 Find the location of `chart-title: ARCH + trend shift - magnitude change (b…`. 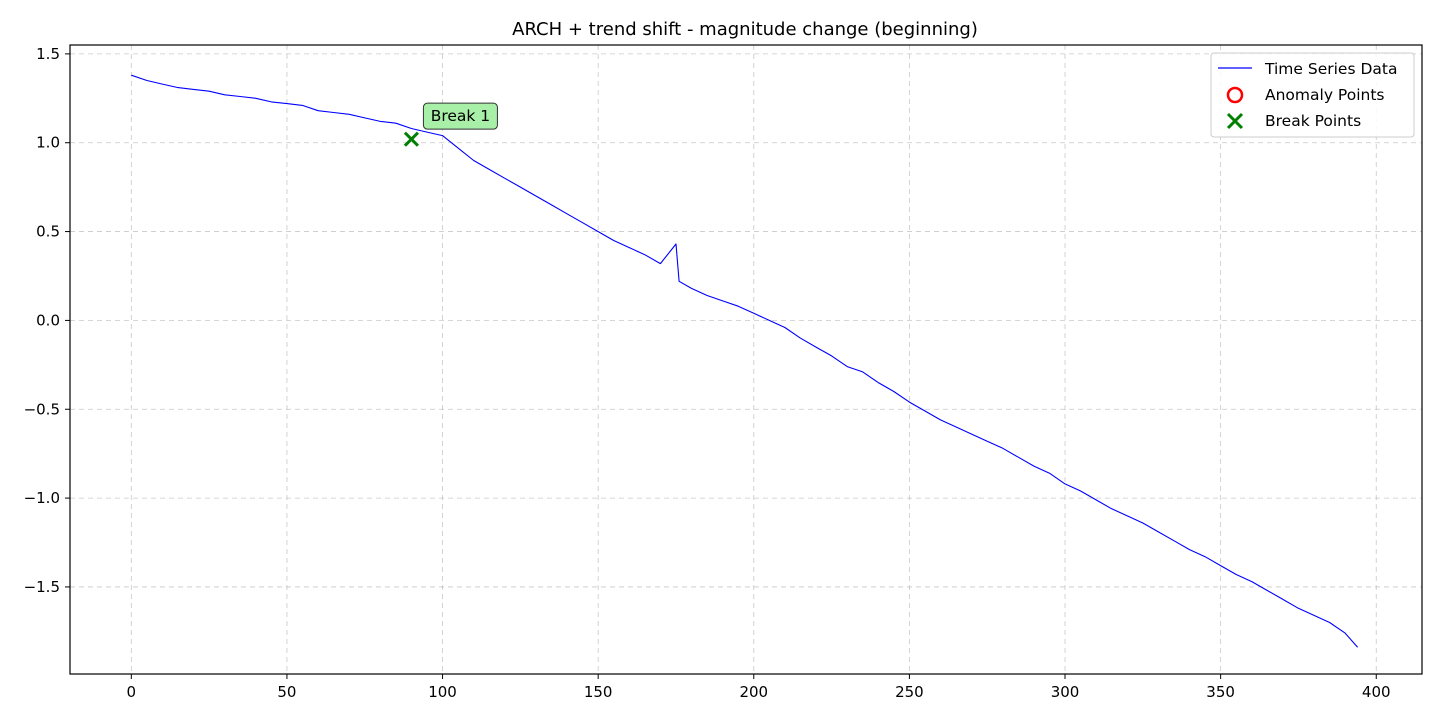

chart-title: ARCH + trend shift - magnitude change (b… is located at coordinates (745, 29).